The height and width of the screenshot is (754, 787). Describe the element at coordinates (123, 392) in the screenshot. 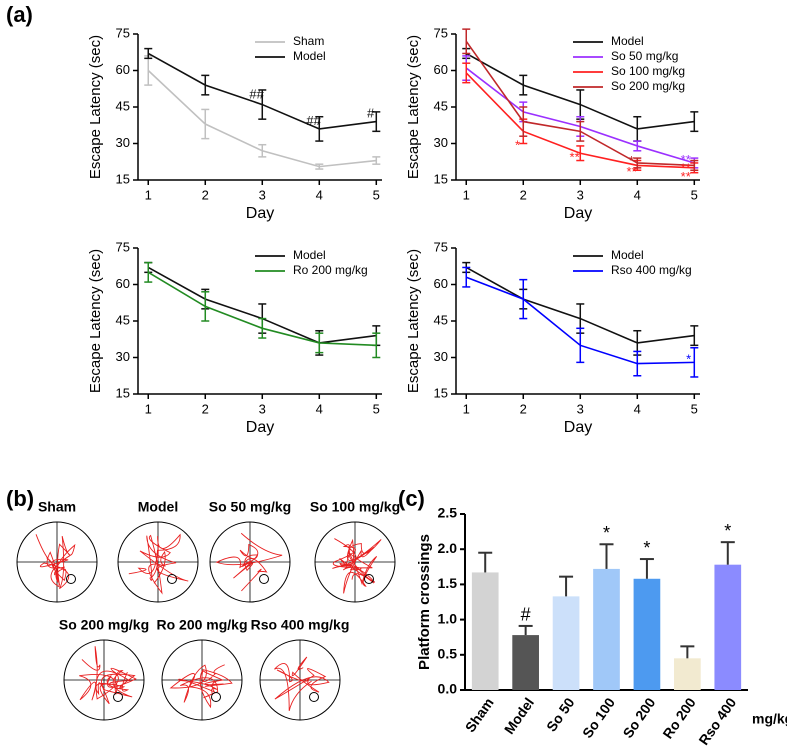

I see `y-tick-label: 15` at that location.